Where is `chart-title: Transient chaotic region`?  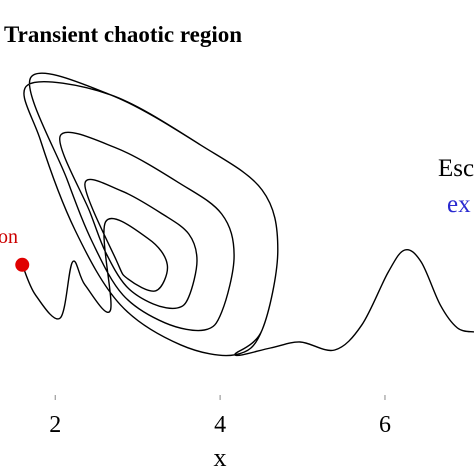 chart-title: Transient chaotic region is located at coordinates (123, 34).